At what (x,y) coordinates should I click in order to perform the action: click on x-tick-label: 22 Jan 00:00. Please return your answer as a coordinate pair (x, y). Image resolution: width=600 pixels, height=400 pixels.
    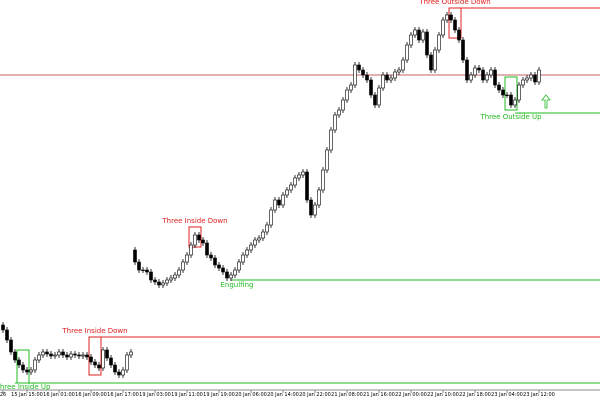
    Looking at the image, I should click on (411, 395).